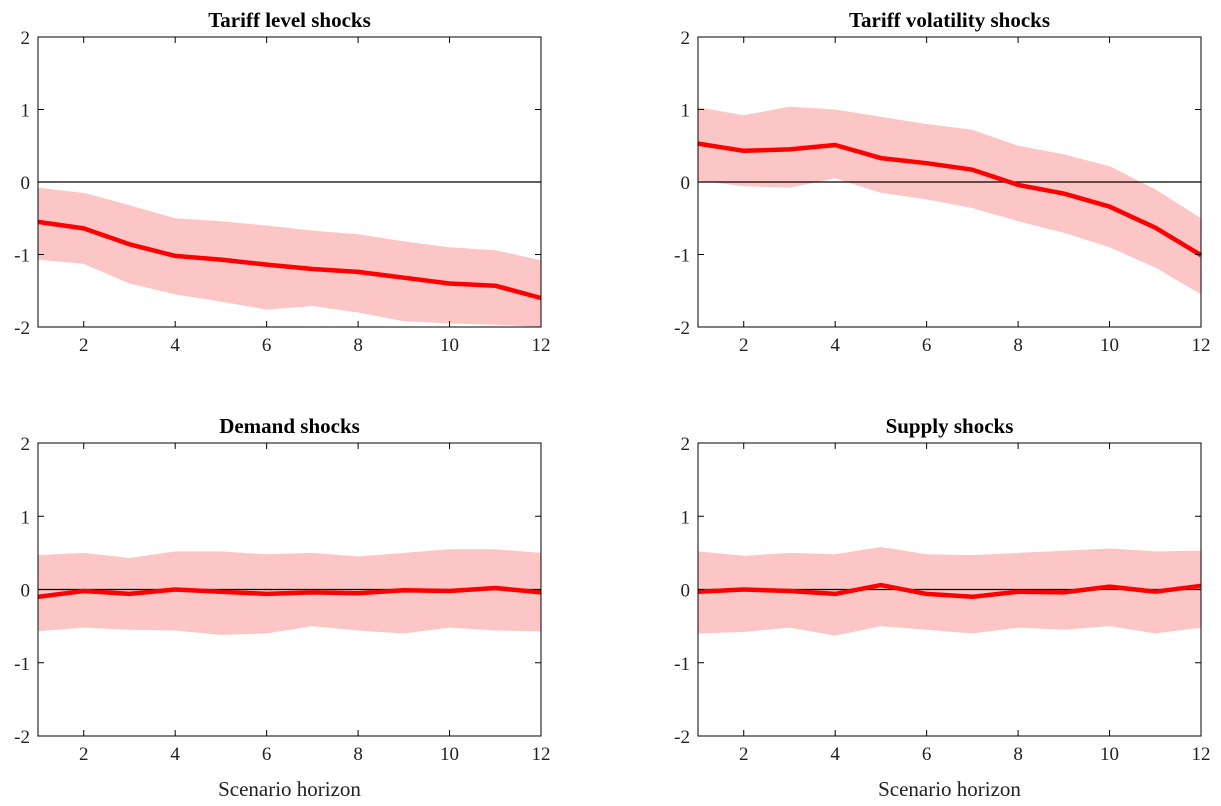  Describe the element at coordinates (22, 256) in the screenshot. I see `tariff-level-y-tick-label: -1` at that location.